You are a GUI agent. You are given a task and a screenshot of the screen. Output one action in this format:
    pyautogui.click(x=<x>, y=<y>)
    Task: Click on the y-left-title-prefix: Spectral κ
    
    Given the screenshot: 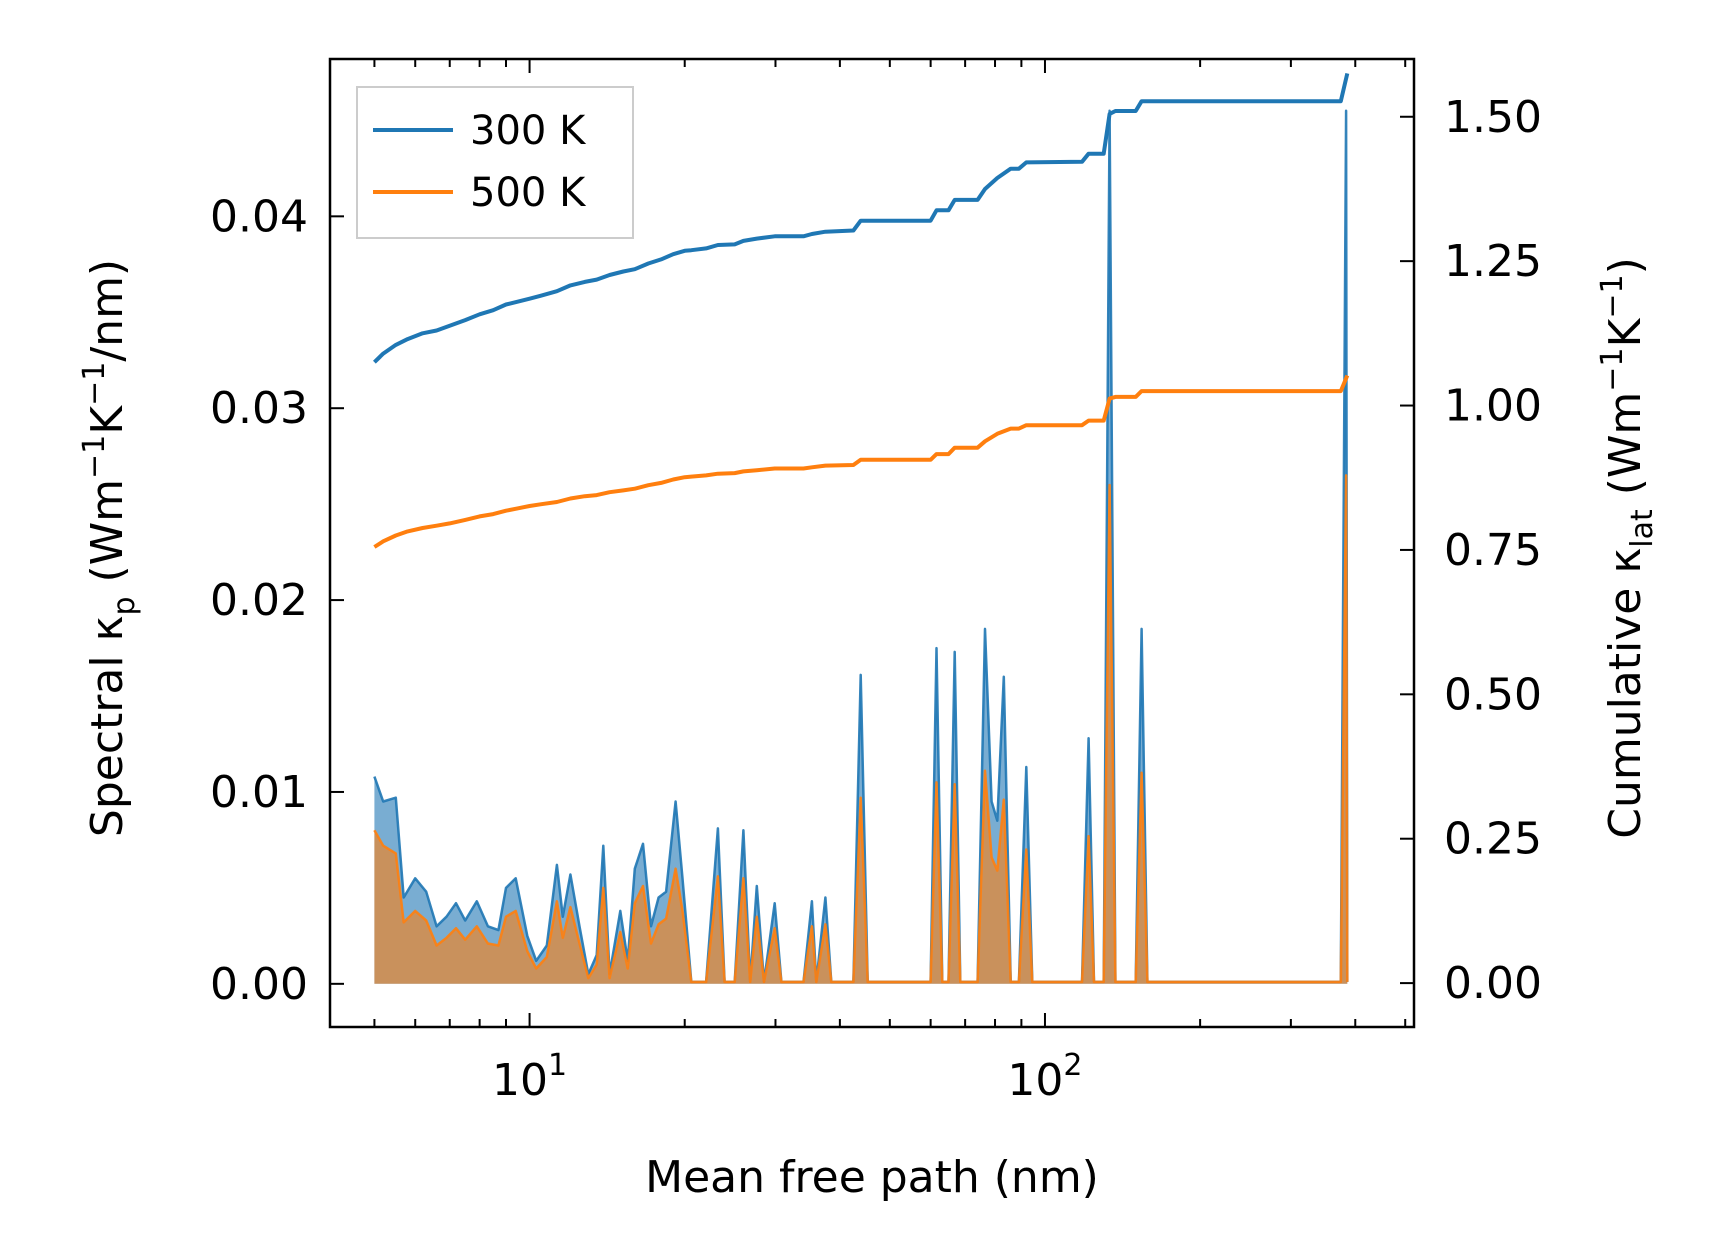 What is the action you would take?
    pyautogui.click(x=107, y=727)
    